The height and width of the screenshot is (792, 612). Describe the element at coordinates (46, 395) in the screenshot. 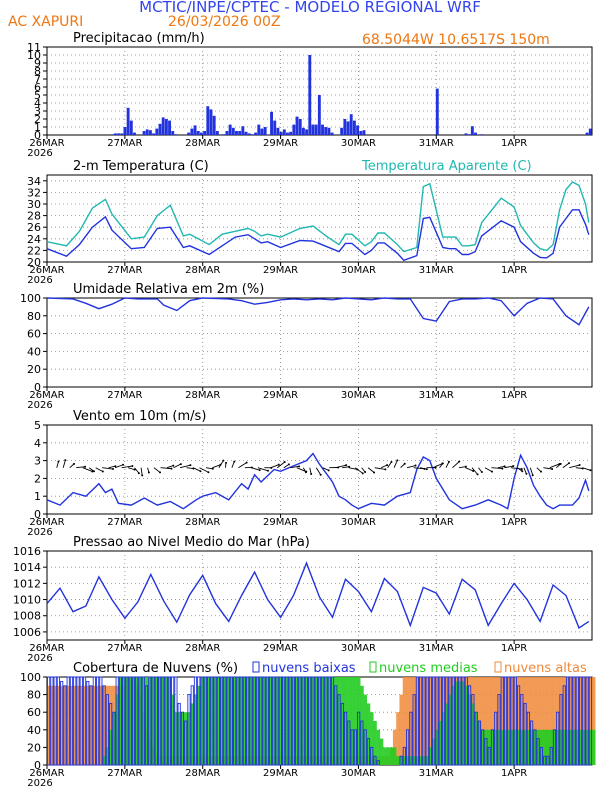

I see `x-tick-label: 26MAR` at that location.